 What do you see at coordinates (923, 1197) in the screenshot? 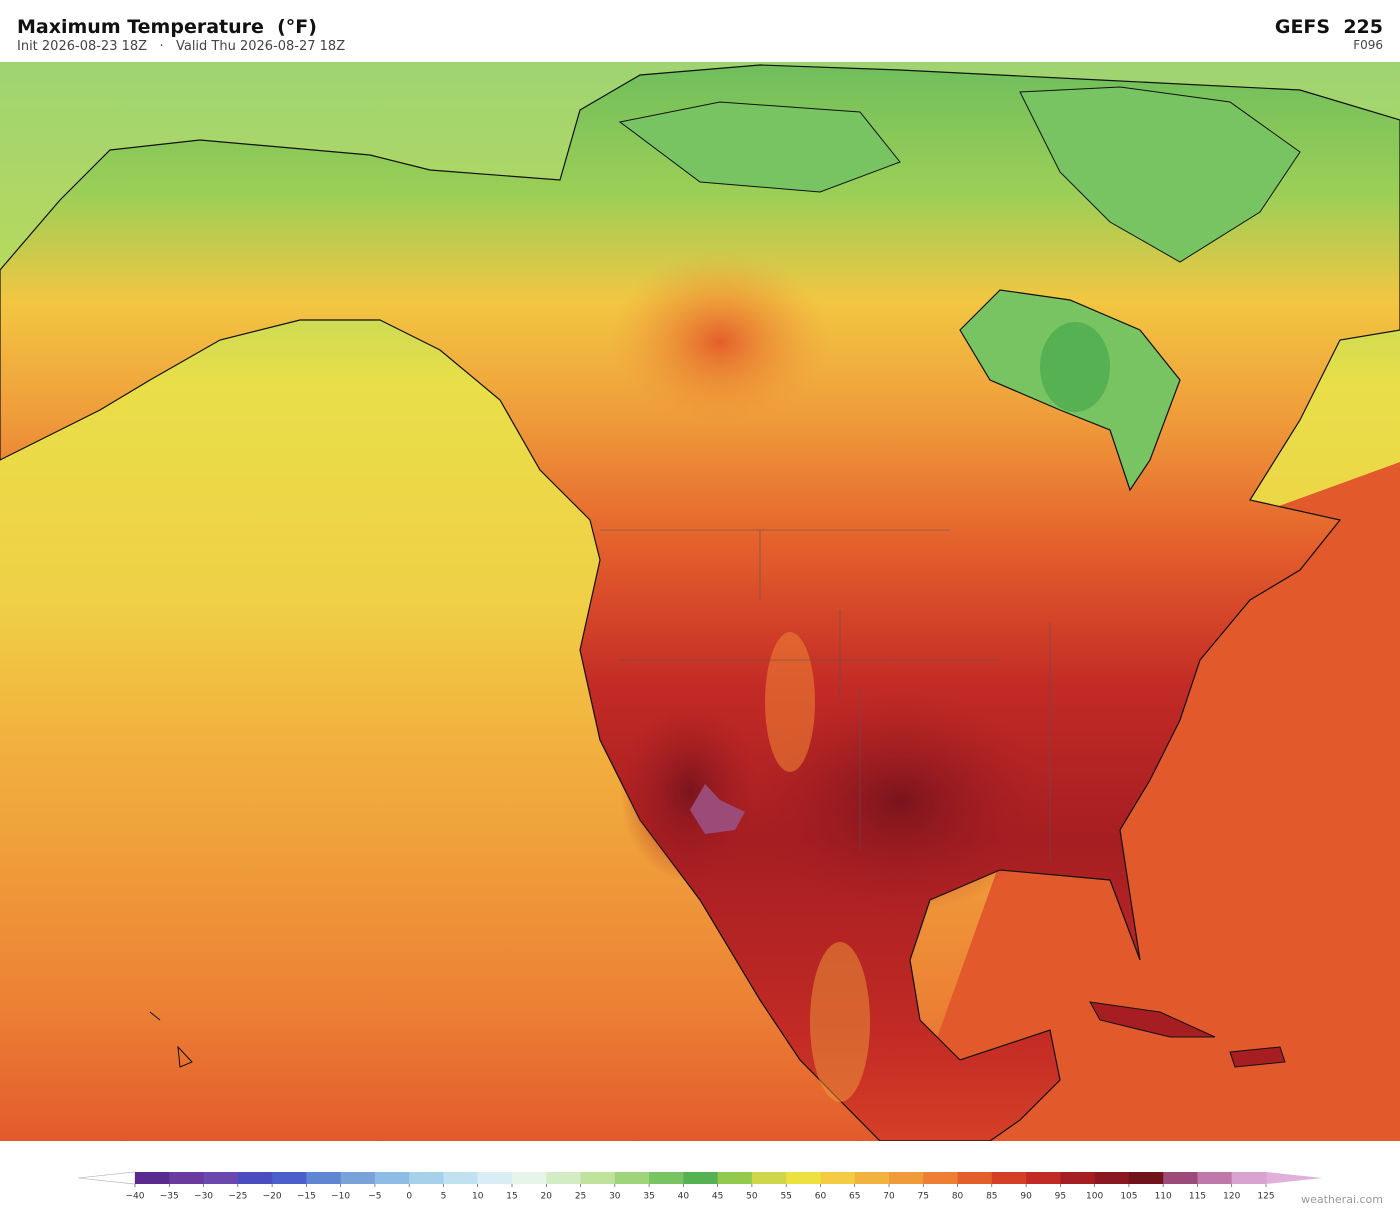
I see `colorbar-label: 75` at bounding box center [923, 1197].